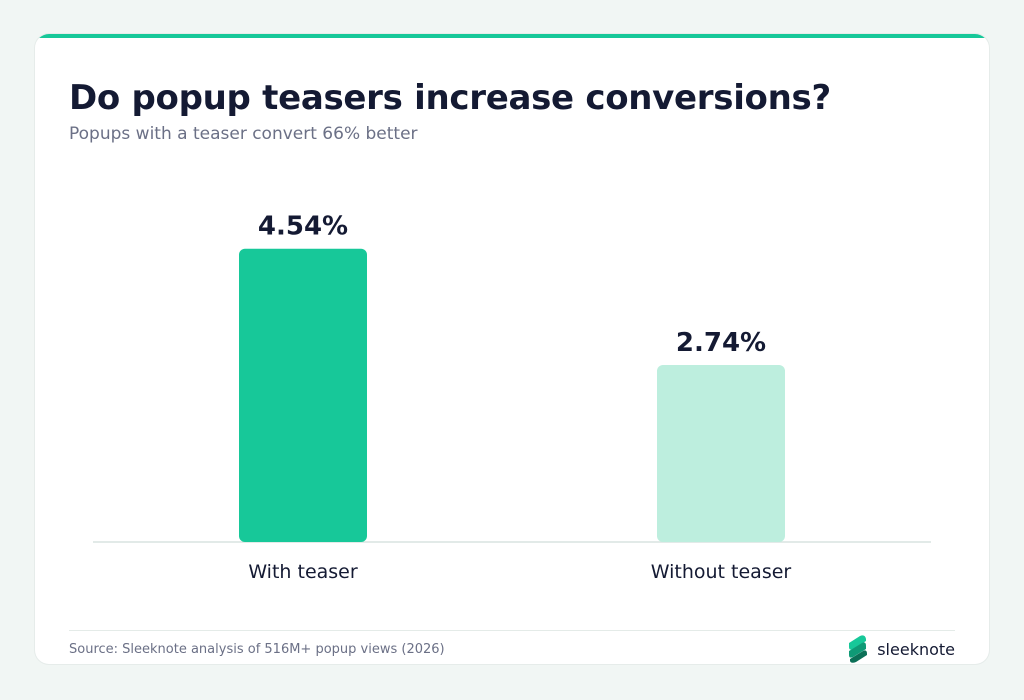  Describe the element at coordinates (450, 98) in the screenshot. I see `chart-title: Do popup teasers increase conversions?` at that location.